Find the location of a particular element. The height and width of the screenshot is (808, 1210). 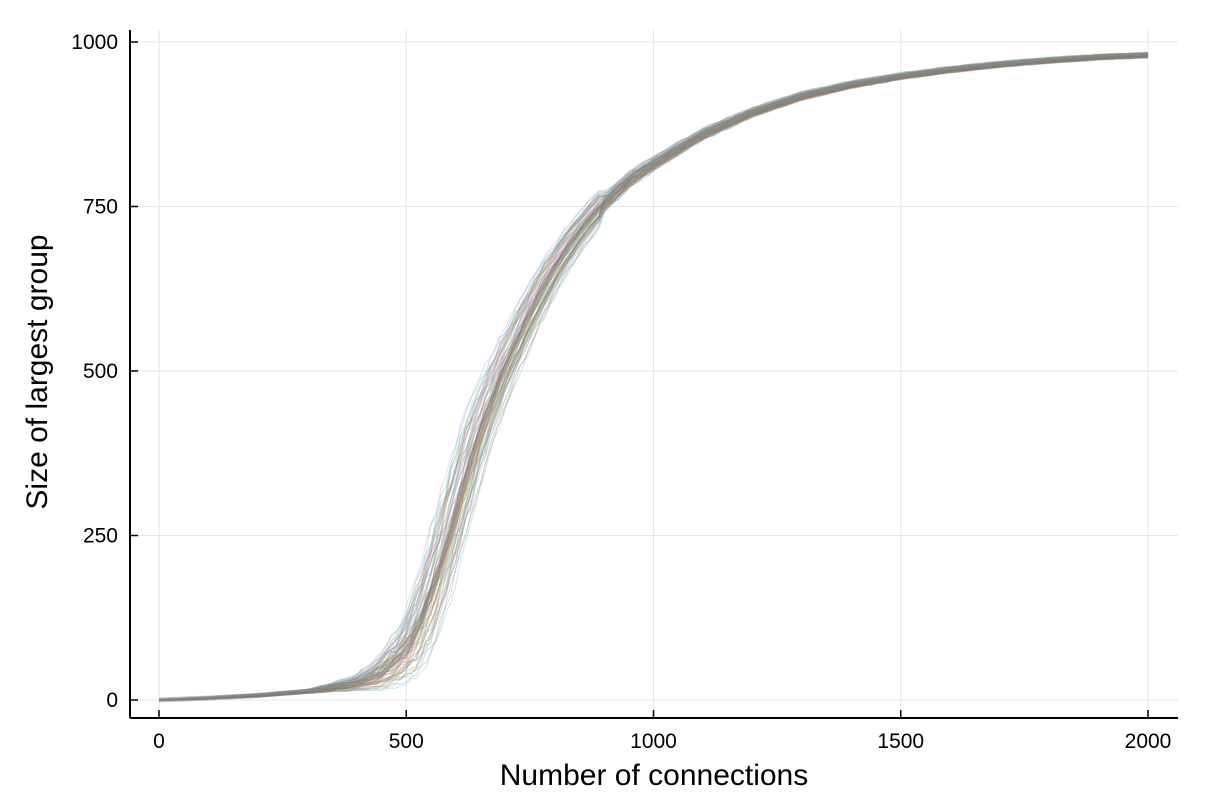

x-axis-title: Number of connections is located at coordinates (654, 775).